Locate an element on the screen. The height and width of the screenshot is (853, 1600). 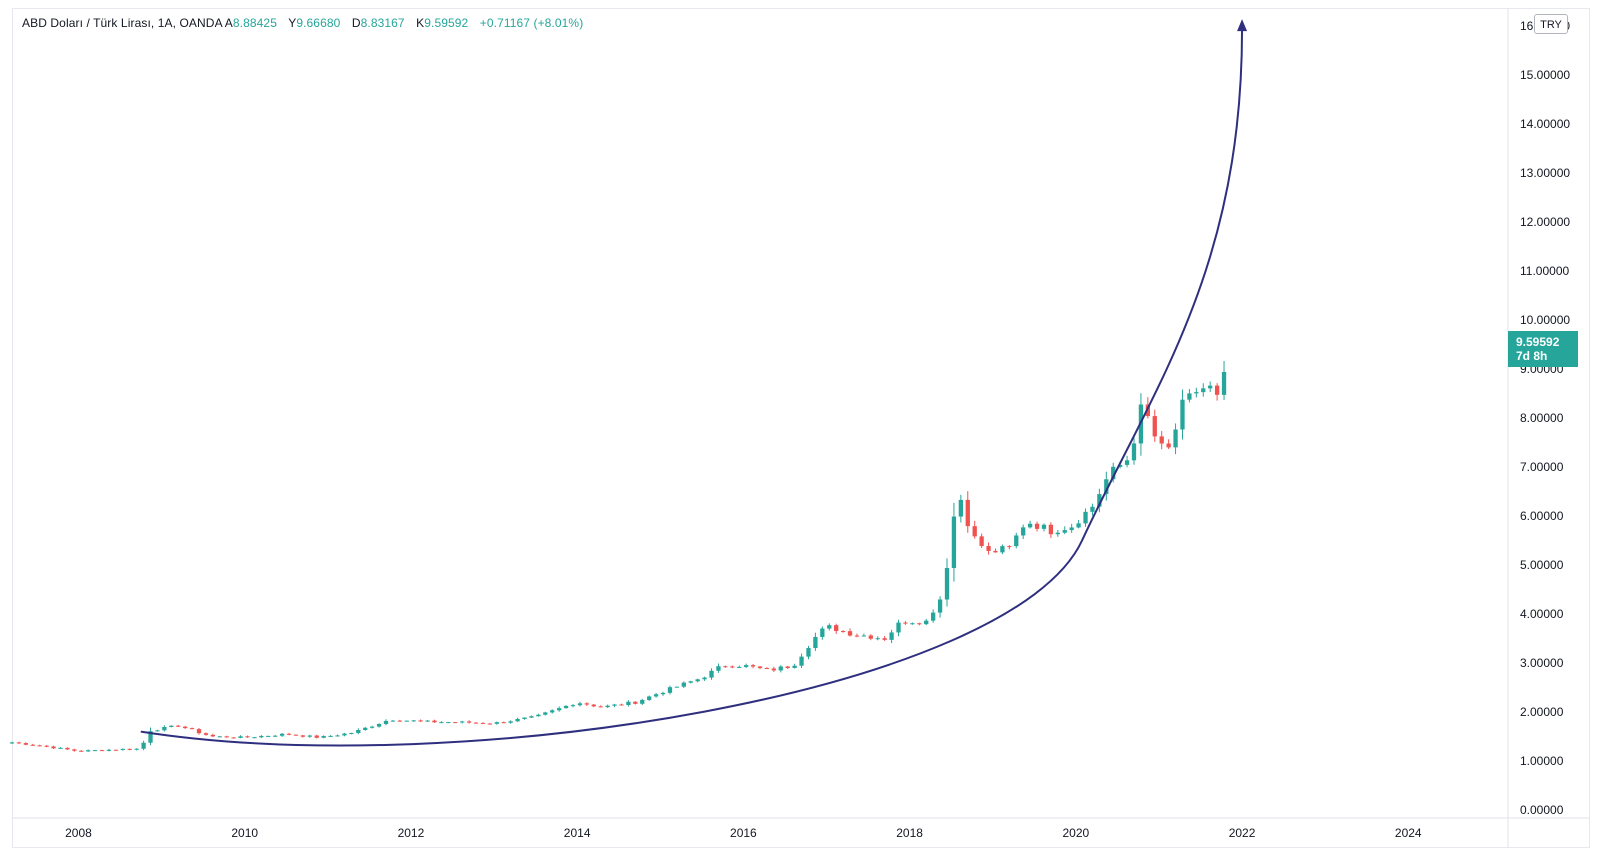
y-tick-label: 11.00000 is located at coordinates (1544, 271).